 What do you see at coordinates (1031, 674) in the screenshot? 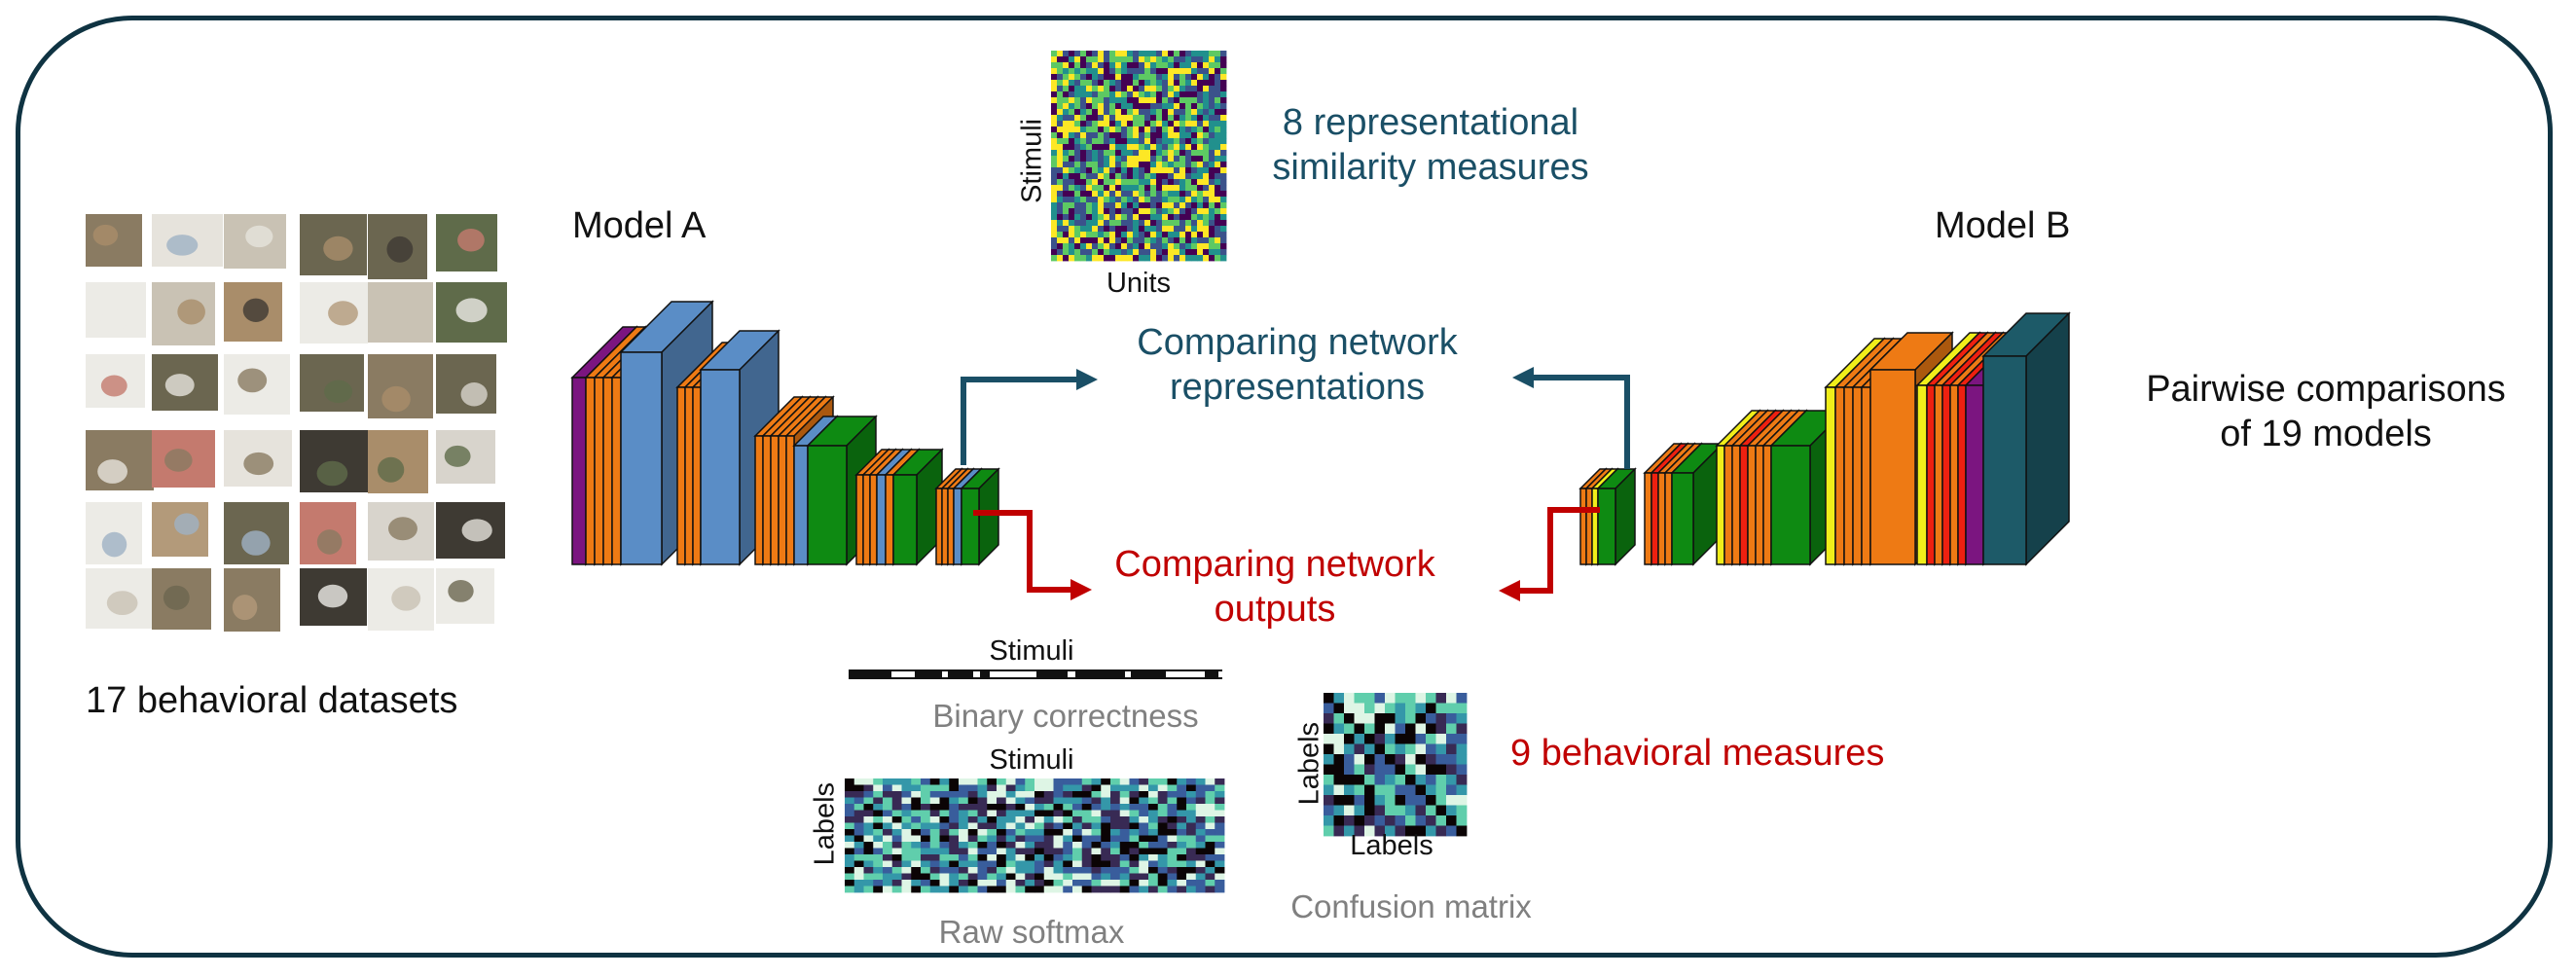
I see `binary-bar-segment` at bounding box center [1031, 674].